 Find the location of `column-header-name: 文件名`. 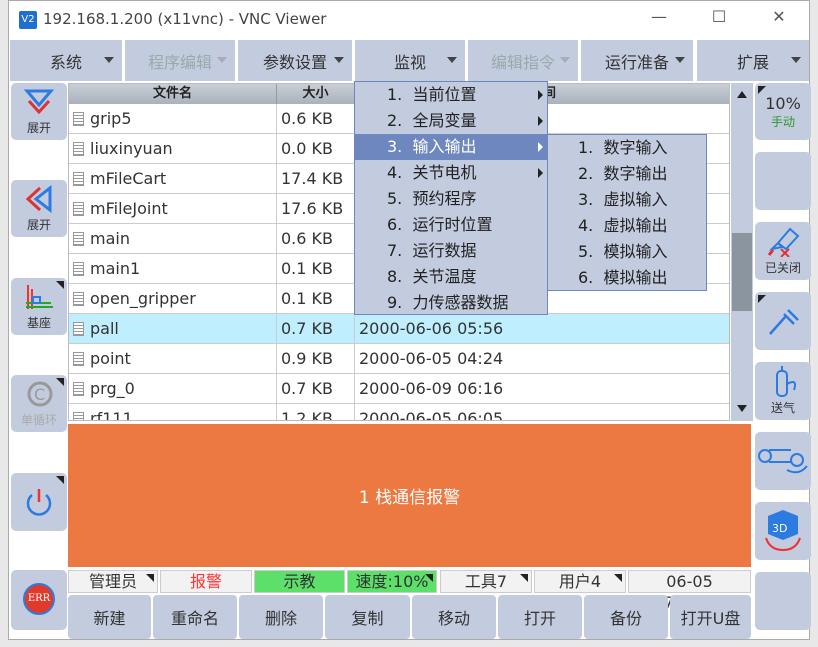

column-header-name: 文件名 is located at coordinates (173, 94).